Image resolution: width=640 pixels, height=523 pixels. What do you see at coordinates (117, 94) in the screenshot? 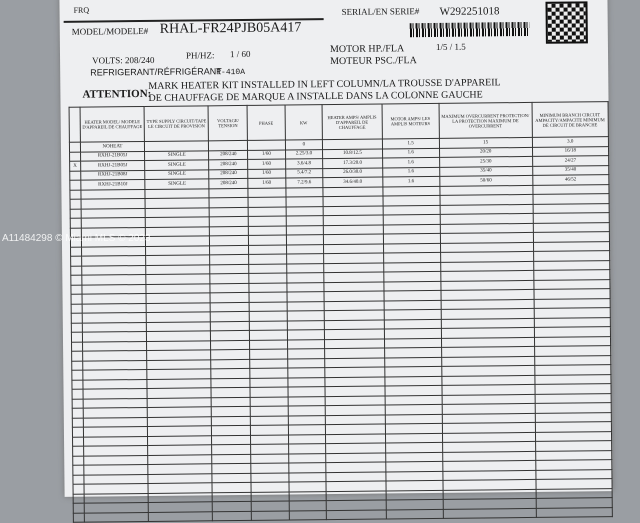
I see `attention-label: ATTENTION:` at bounding box center [117, 94].